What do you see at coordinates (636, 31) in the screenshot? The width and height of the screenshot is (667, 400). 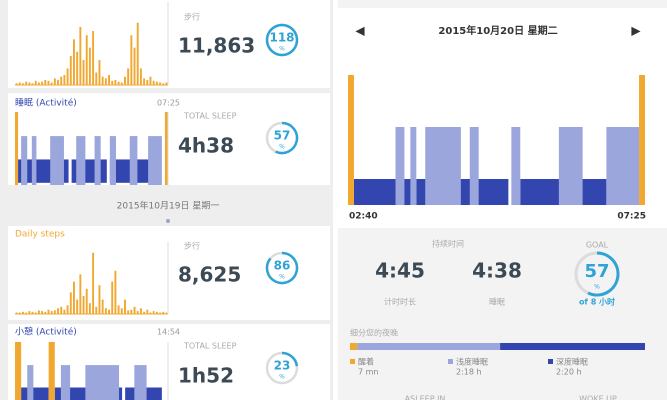 I see `next-button: ▶` at bounding box center [636, 31].